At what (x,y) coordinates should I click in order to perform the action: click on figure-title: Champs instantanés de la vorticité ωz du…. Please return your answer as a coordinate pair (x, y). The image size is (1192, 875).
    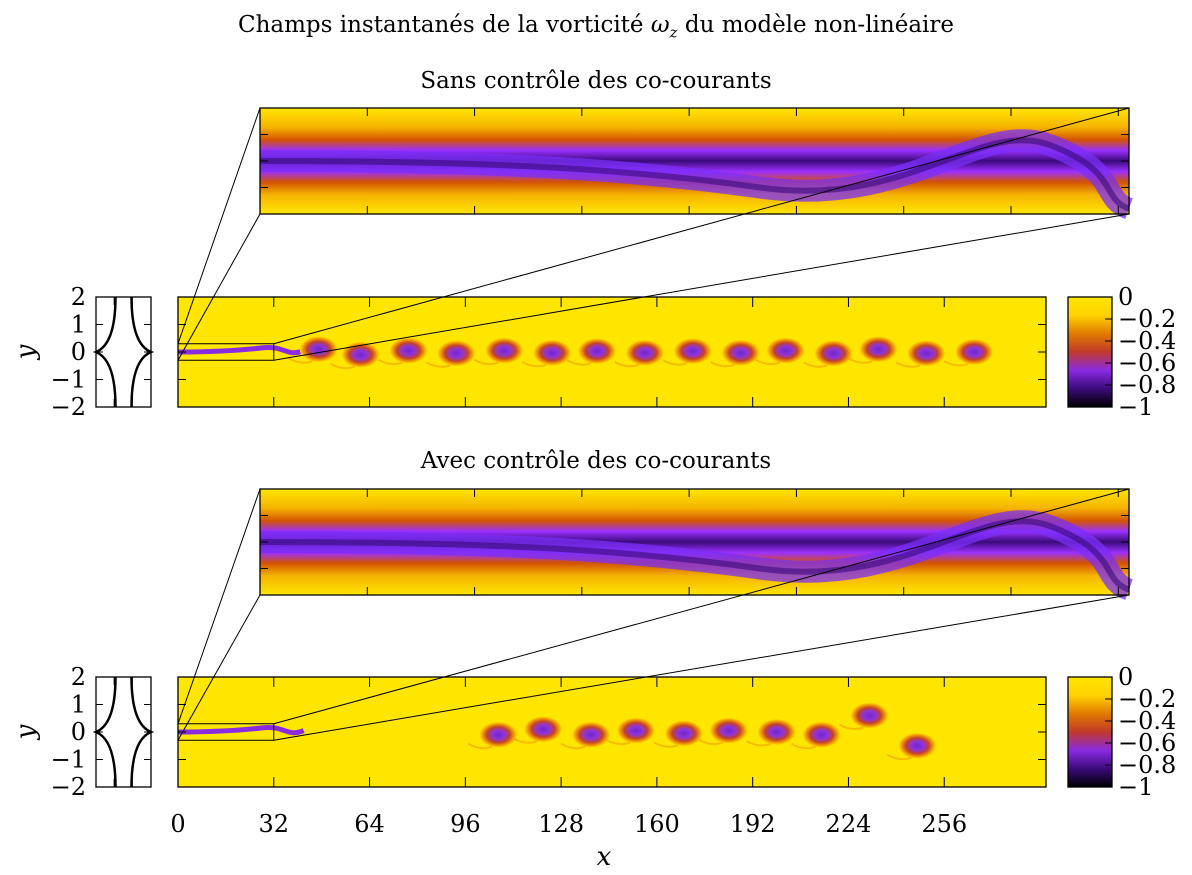
    Looking at the image, I should click on (596, 27).